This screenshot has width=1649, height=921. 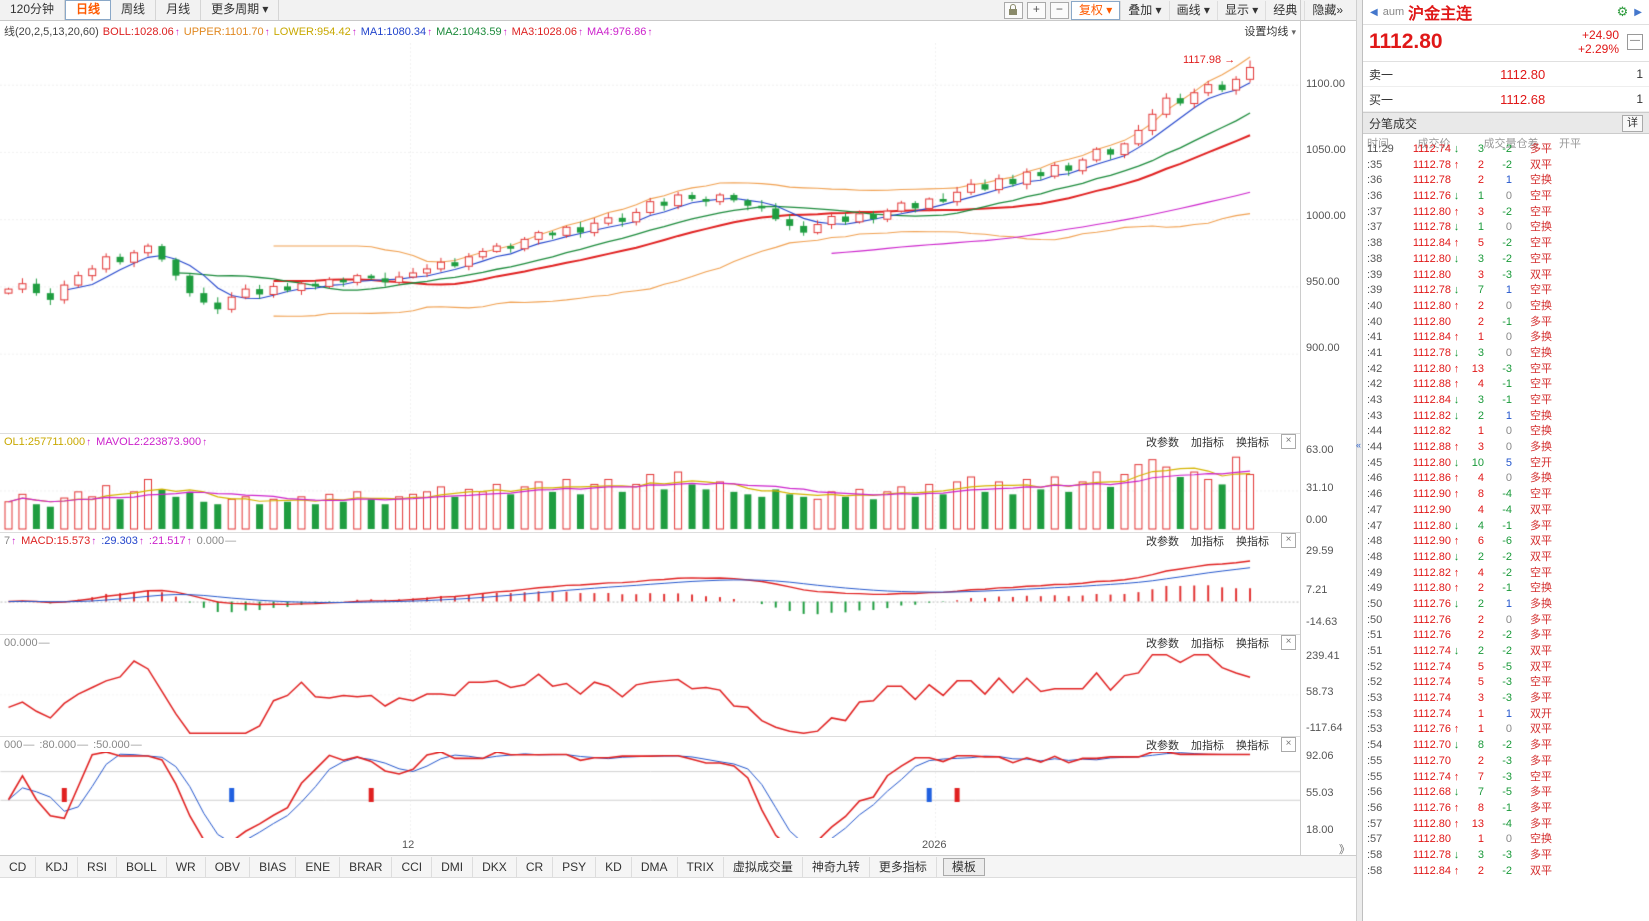 I want to click on tick-row: :41 1112.78 ↓ 3 0 空换, so click(x=1459, y=352).